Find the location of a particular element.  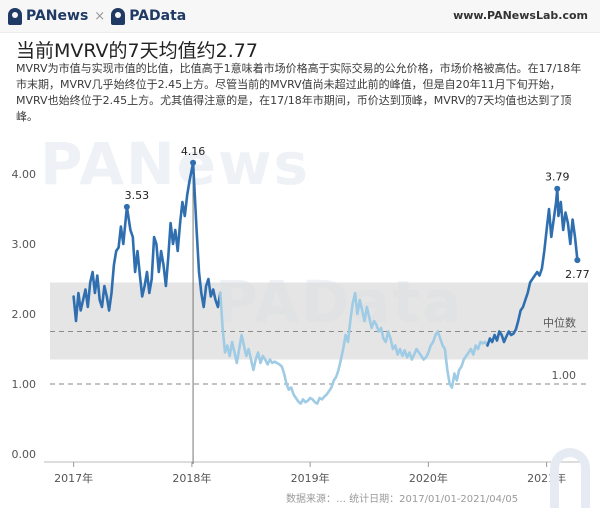

x-tick-1: 2018年 is located at coordinates (191, 478).